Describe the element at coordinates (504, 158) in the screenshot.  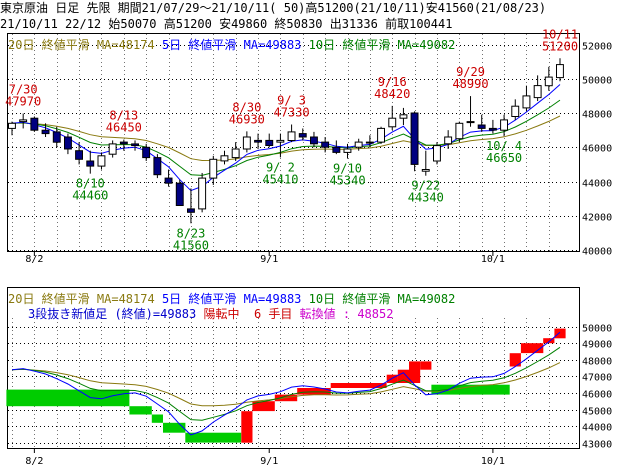
I see `annotation-value: 46650` at that location.